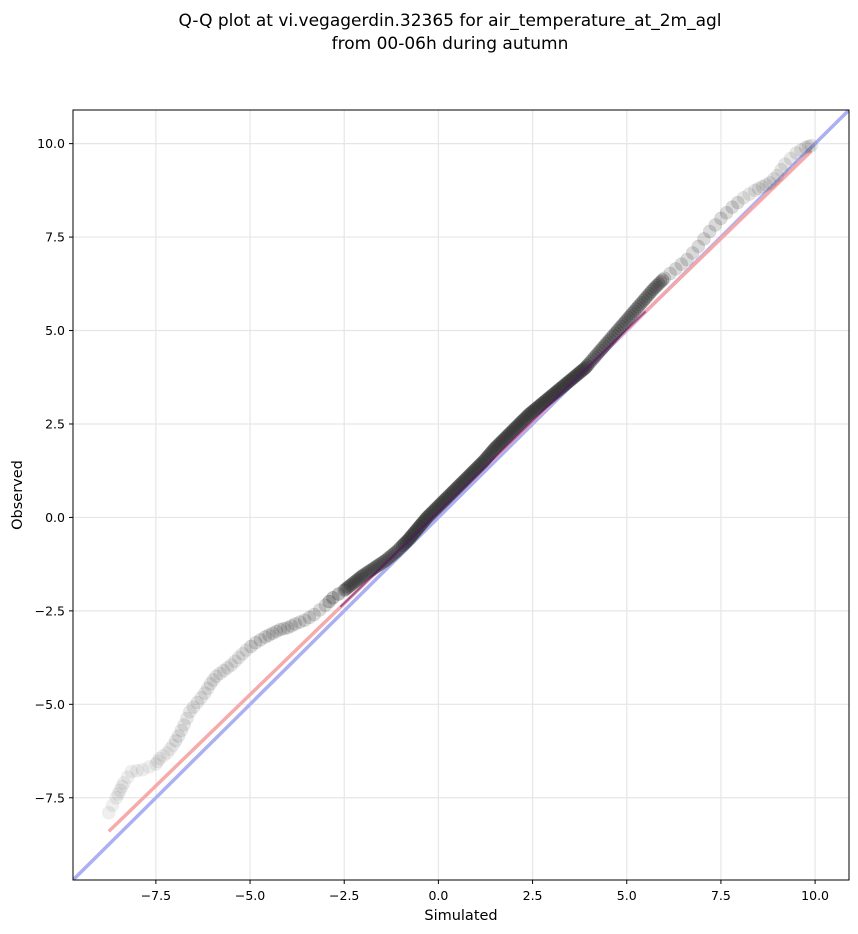 The height and width of the screenshot is (934, 858). What do you see at coordinates (627, 895) in the screenshot?
I see `x-tick-label: 5.0` at bounding box center [627, 895].